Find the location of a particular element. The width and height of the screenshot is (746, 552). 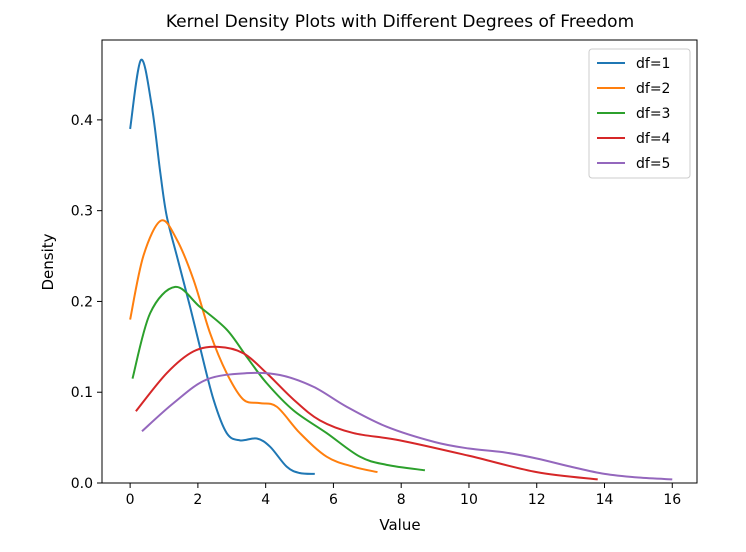

y-tick-label: 0.1 is located at coordinates (82, 393).